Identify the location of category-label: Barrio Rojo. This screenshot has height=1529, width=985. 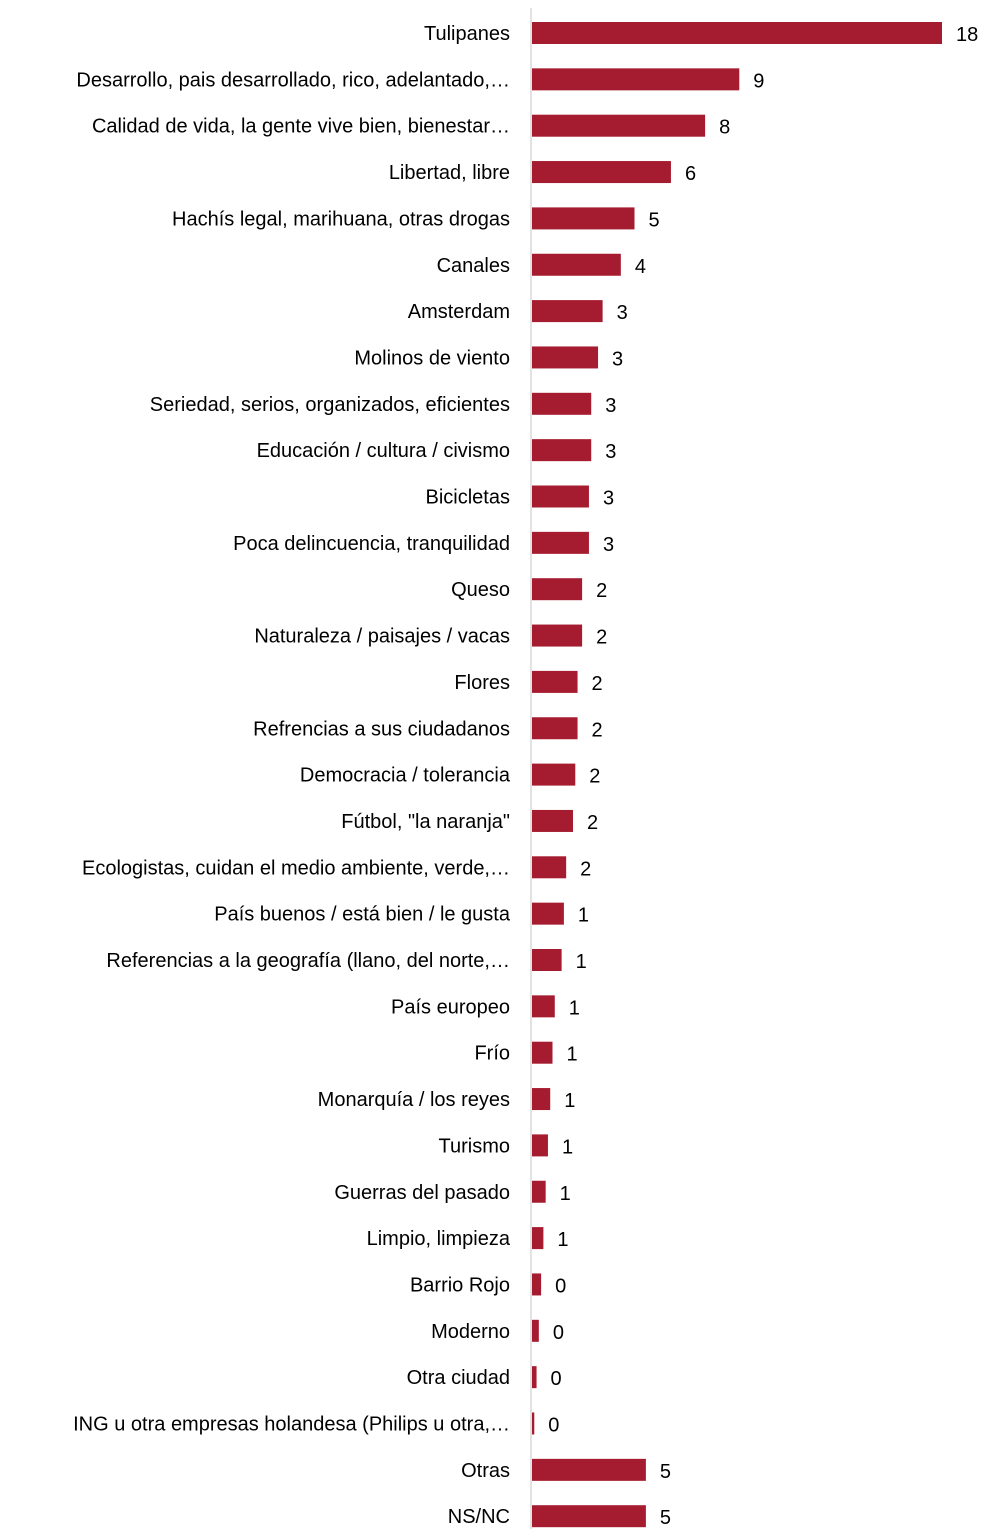
(460, 1285).